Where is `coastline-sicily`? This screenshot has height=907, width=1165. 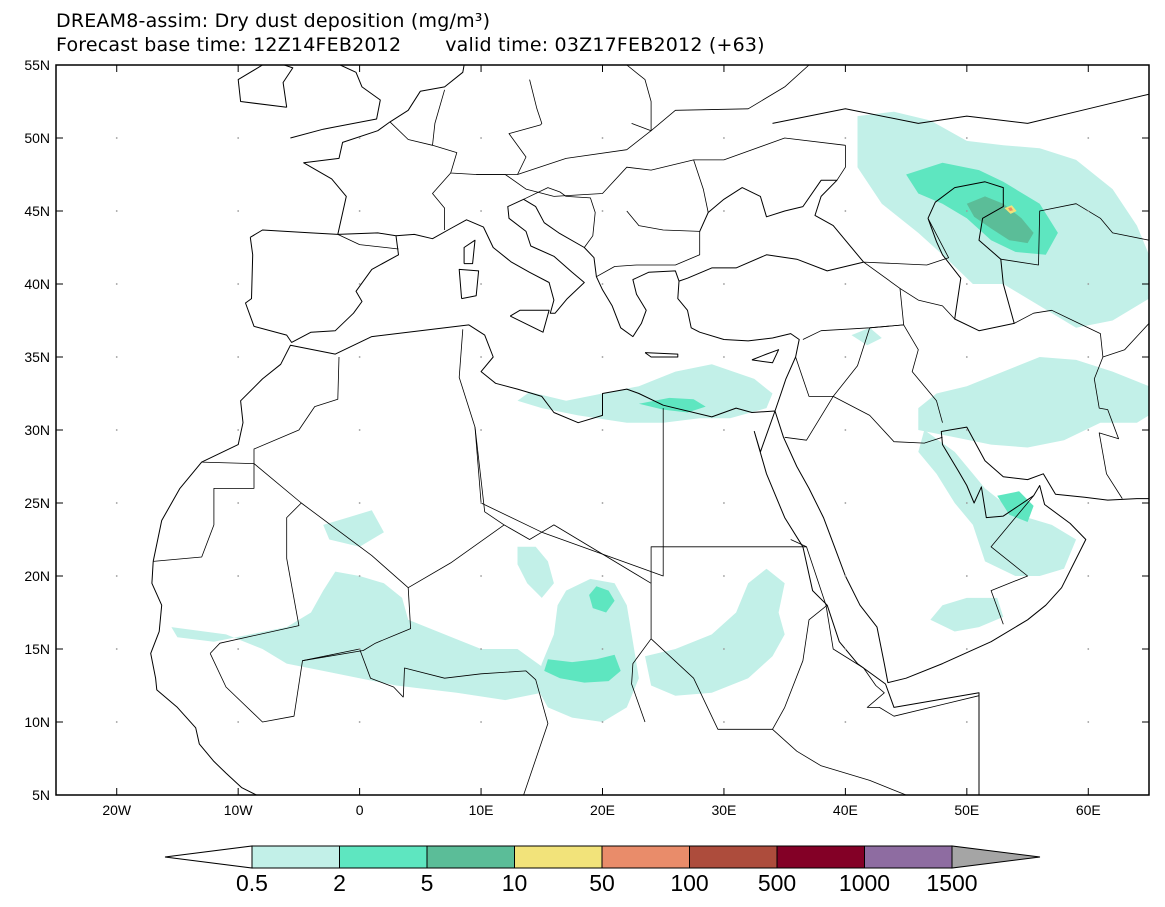 coastline-sicily is located at coordinates (529, 321).